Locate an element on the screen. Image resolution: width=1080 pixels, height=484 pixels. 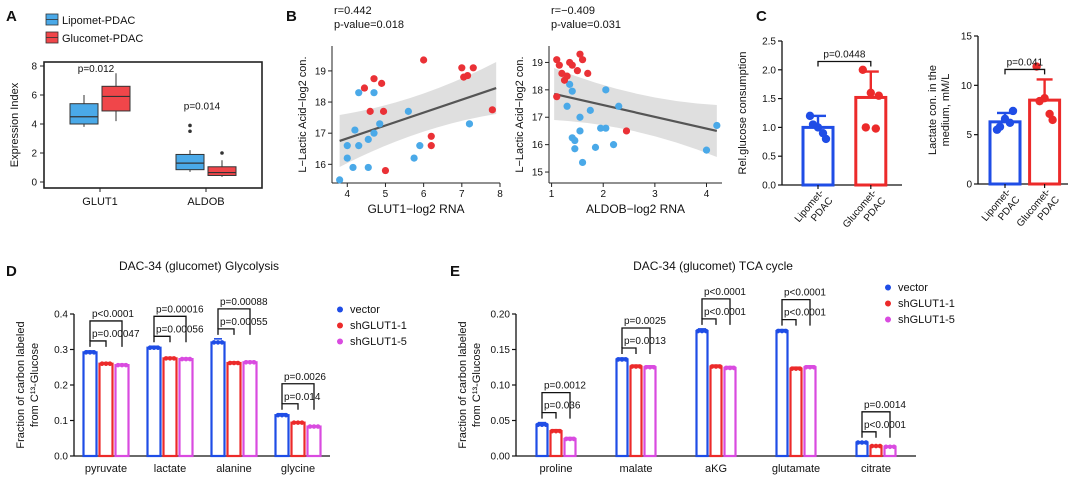
e-pvalue-outer: p<0.0001 is located at coordinates (805, 293).